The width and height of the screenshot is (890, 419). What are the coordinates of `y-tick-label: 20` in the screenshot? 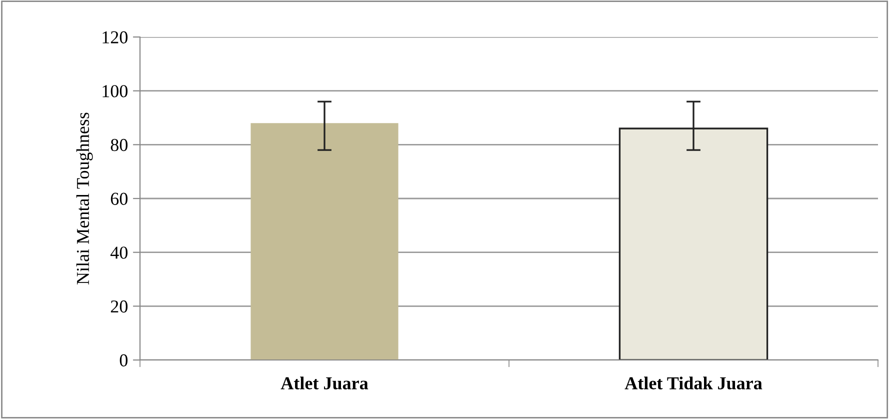 It's located at (119, 306).